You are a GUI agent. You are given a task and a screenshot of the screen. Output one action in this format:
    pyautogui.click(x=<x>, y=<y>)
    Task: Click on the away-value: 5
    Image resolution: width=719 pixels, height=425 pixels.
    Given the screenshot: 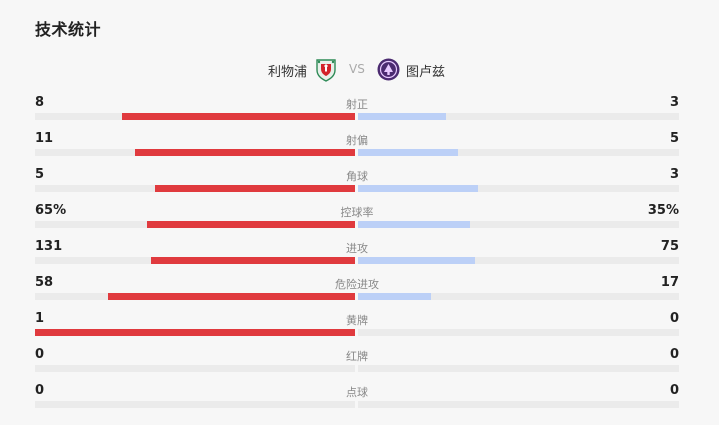 What is the action you would take?
    pyautogui.click(x=674, y=138)
    